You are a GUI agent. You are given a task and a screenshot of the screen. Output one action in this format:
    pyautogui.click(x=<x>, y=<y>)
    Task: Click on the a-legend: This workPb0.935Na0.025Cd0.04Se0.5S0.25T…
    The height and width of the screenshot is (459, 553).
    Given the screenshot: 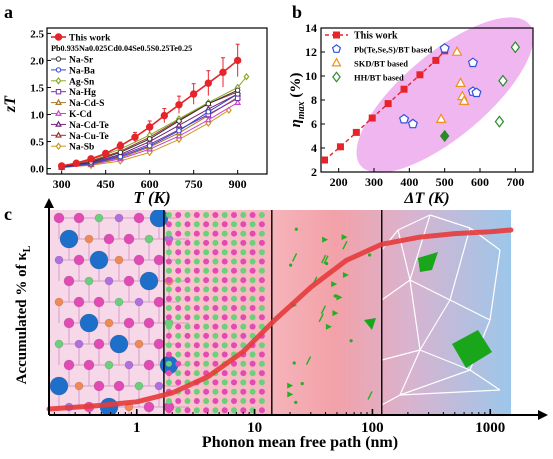 What is the action you would take?
    pyautogui.click(x=121, y=93)
    